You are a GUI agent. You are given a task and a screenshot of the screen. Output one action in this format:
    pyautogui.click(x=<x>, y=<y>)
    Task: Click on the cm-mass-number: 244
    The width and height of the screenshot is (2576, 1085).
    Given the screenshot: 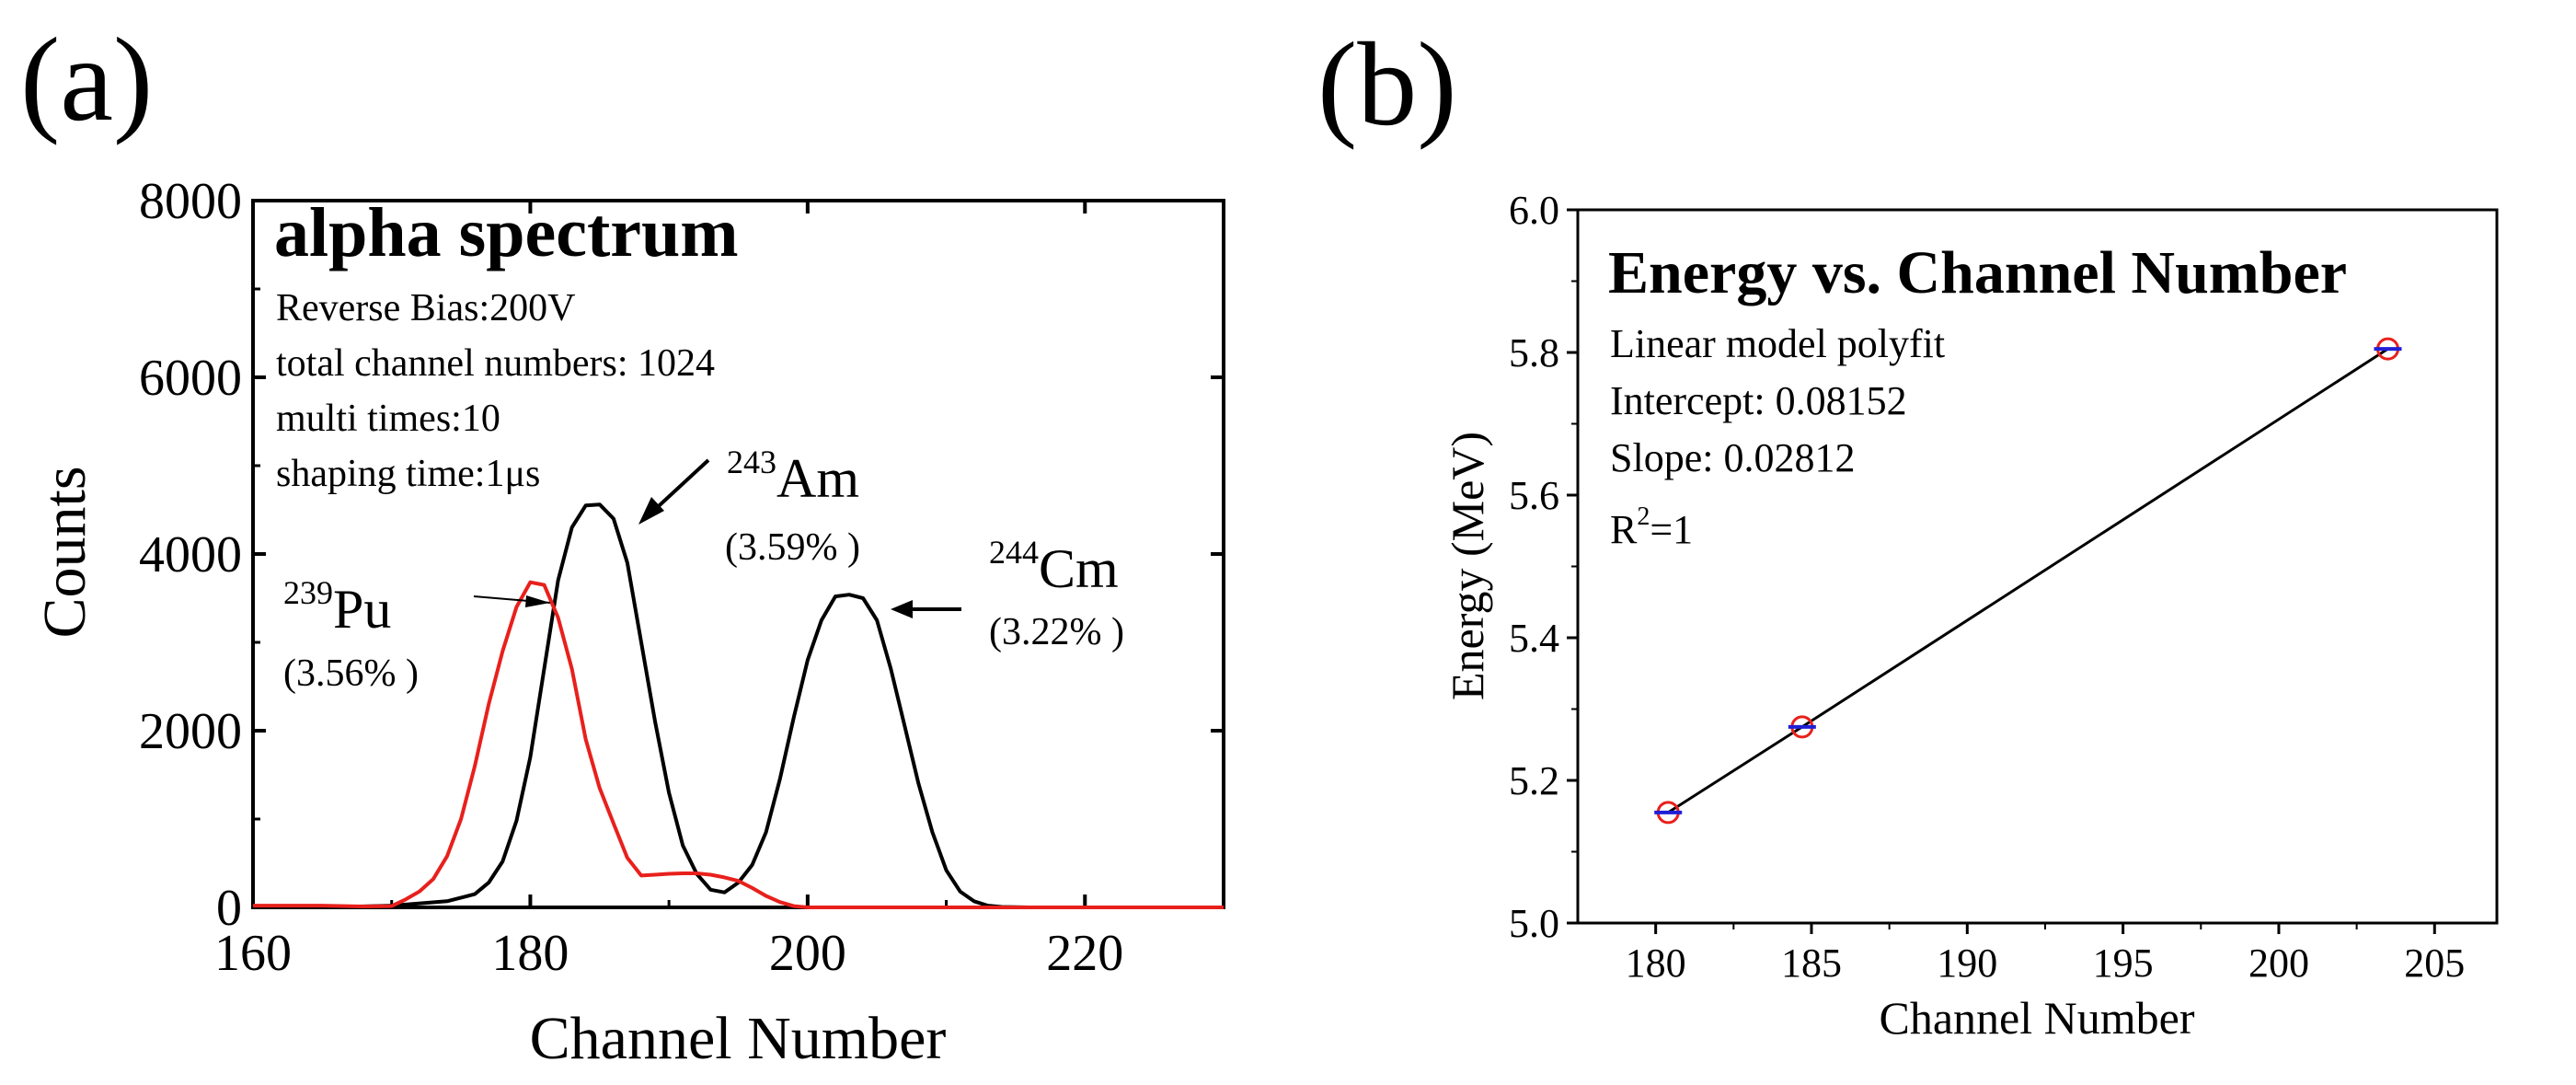 What is the action you would take?
    pyautogui.click(x=1014, y=552)
    